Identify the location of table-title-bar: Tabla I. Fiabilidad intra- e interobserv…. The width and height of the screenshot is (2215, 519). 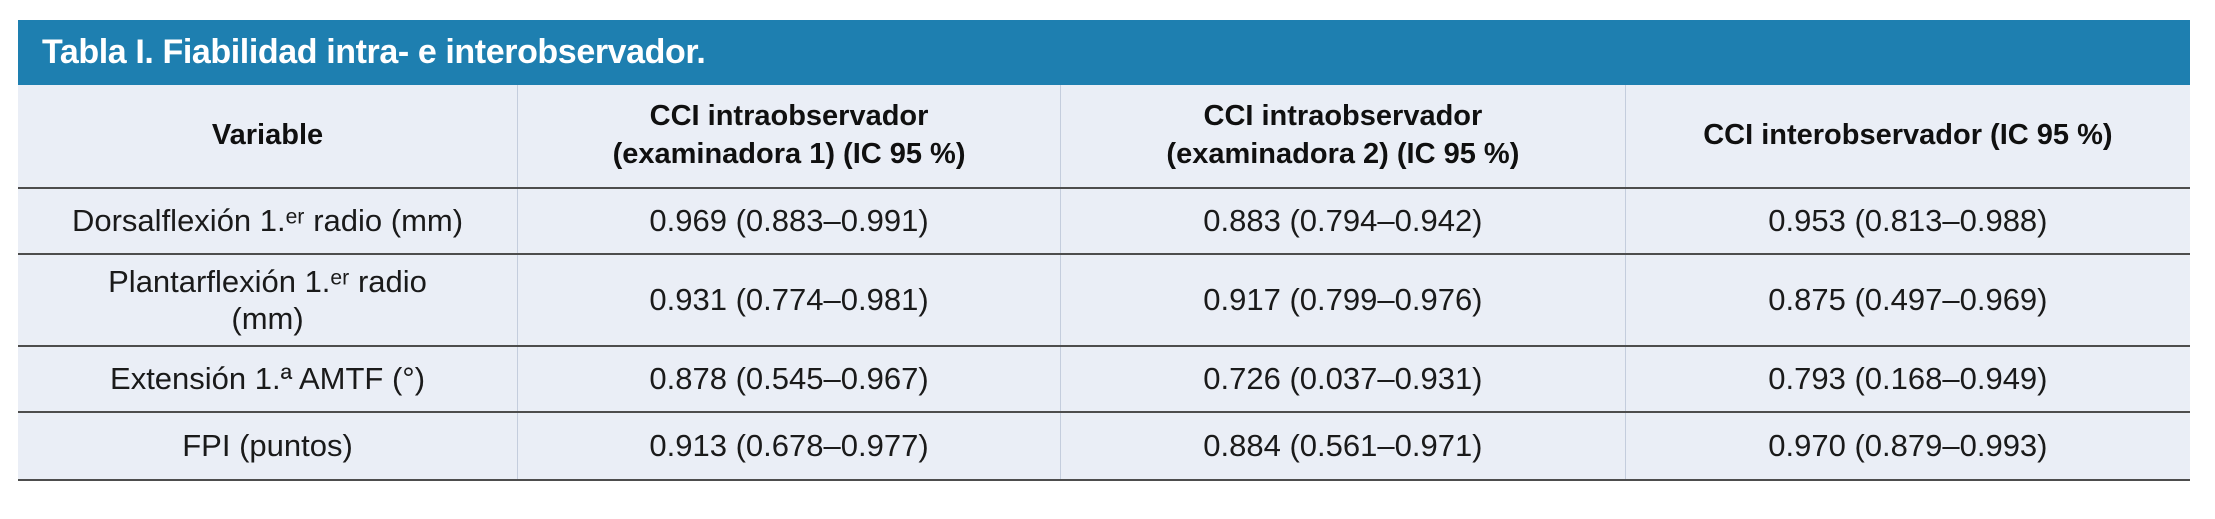
(1104, 52).